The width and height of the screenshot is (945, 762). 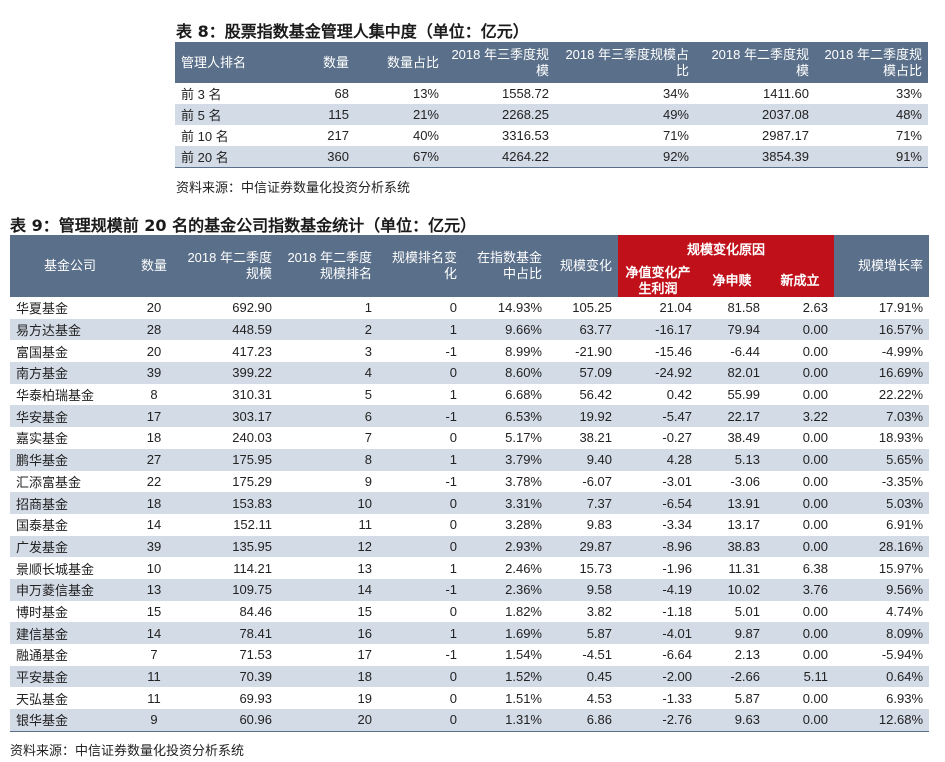 I want to click on table-cell: 2268.25, so click(x=500, y=114).